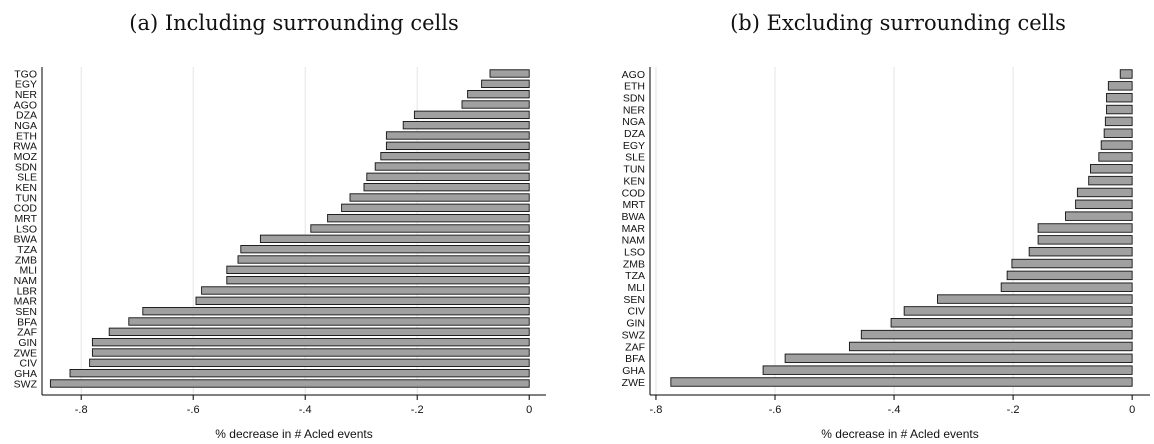  What do you see at coordinates (26, 229) in the screenshot?
I see `category-label: LSO` at bounding box center [26, 229].